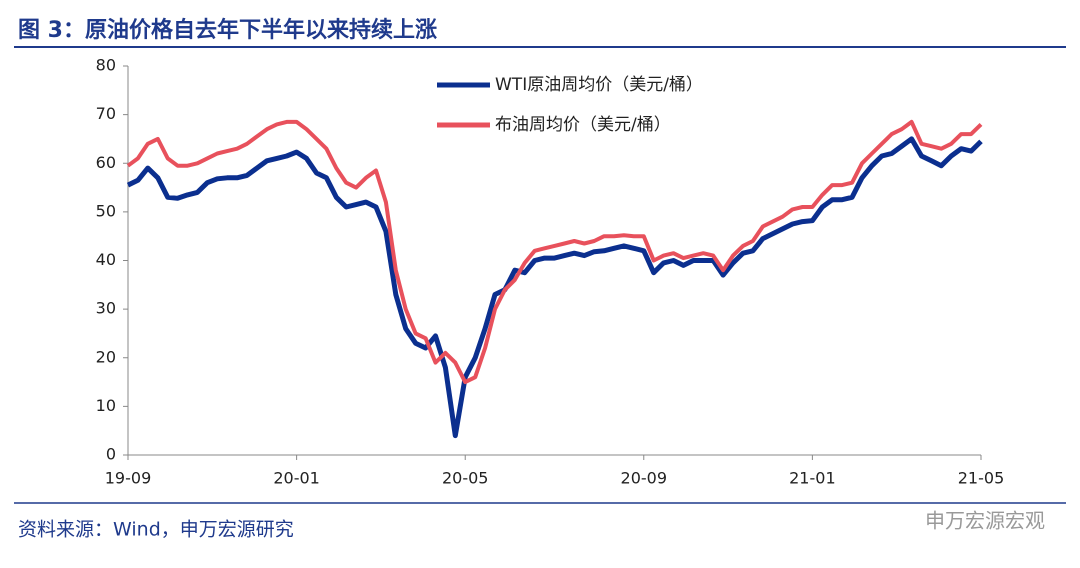 Image resolution: width=1080 pixels, height=568 pixels. Describe the element at coordinates (156, 530) in the screenshot. I see `source: 资料来源：Wind，申万宏源研究` at that location.